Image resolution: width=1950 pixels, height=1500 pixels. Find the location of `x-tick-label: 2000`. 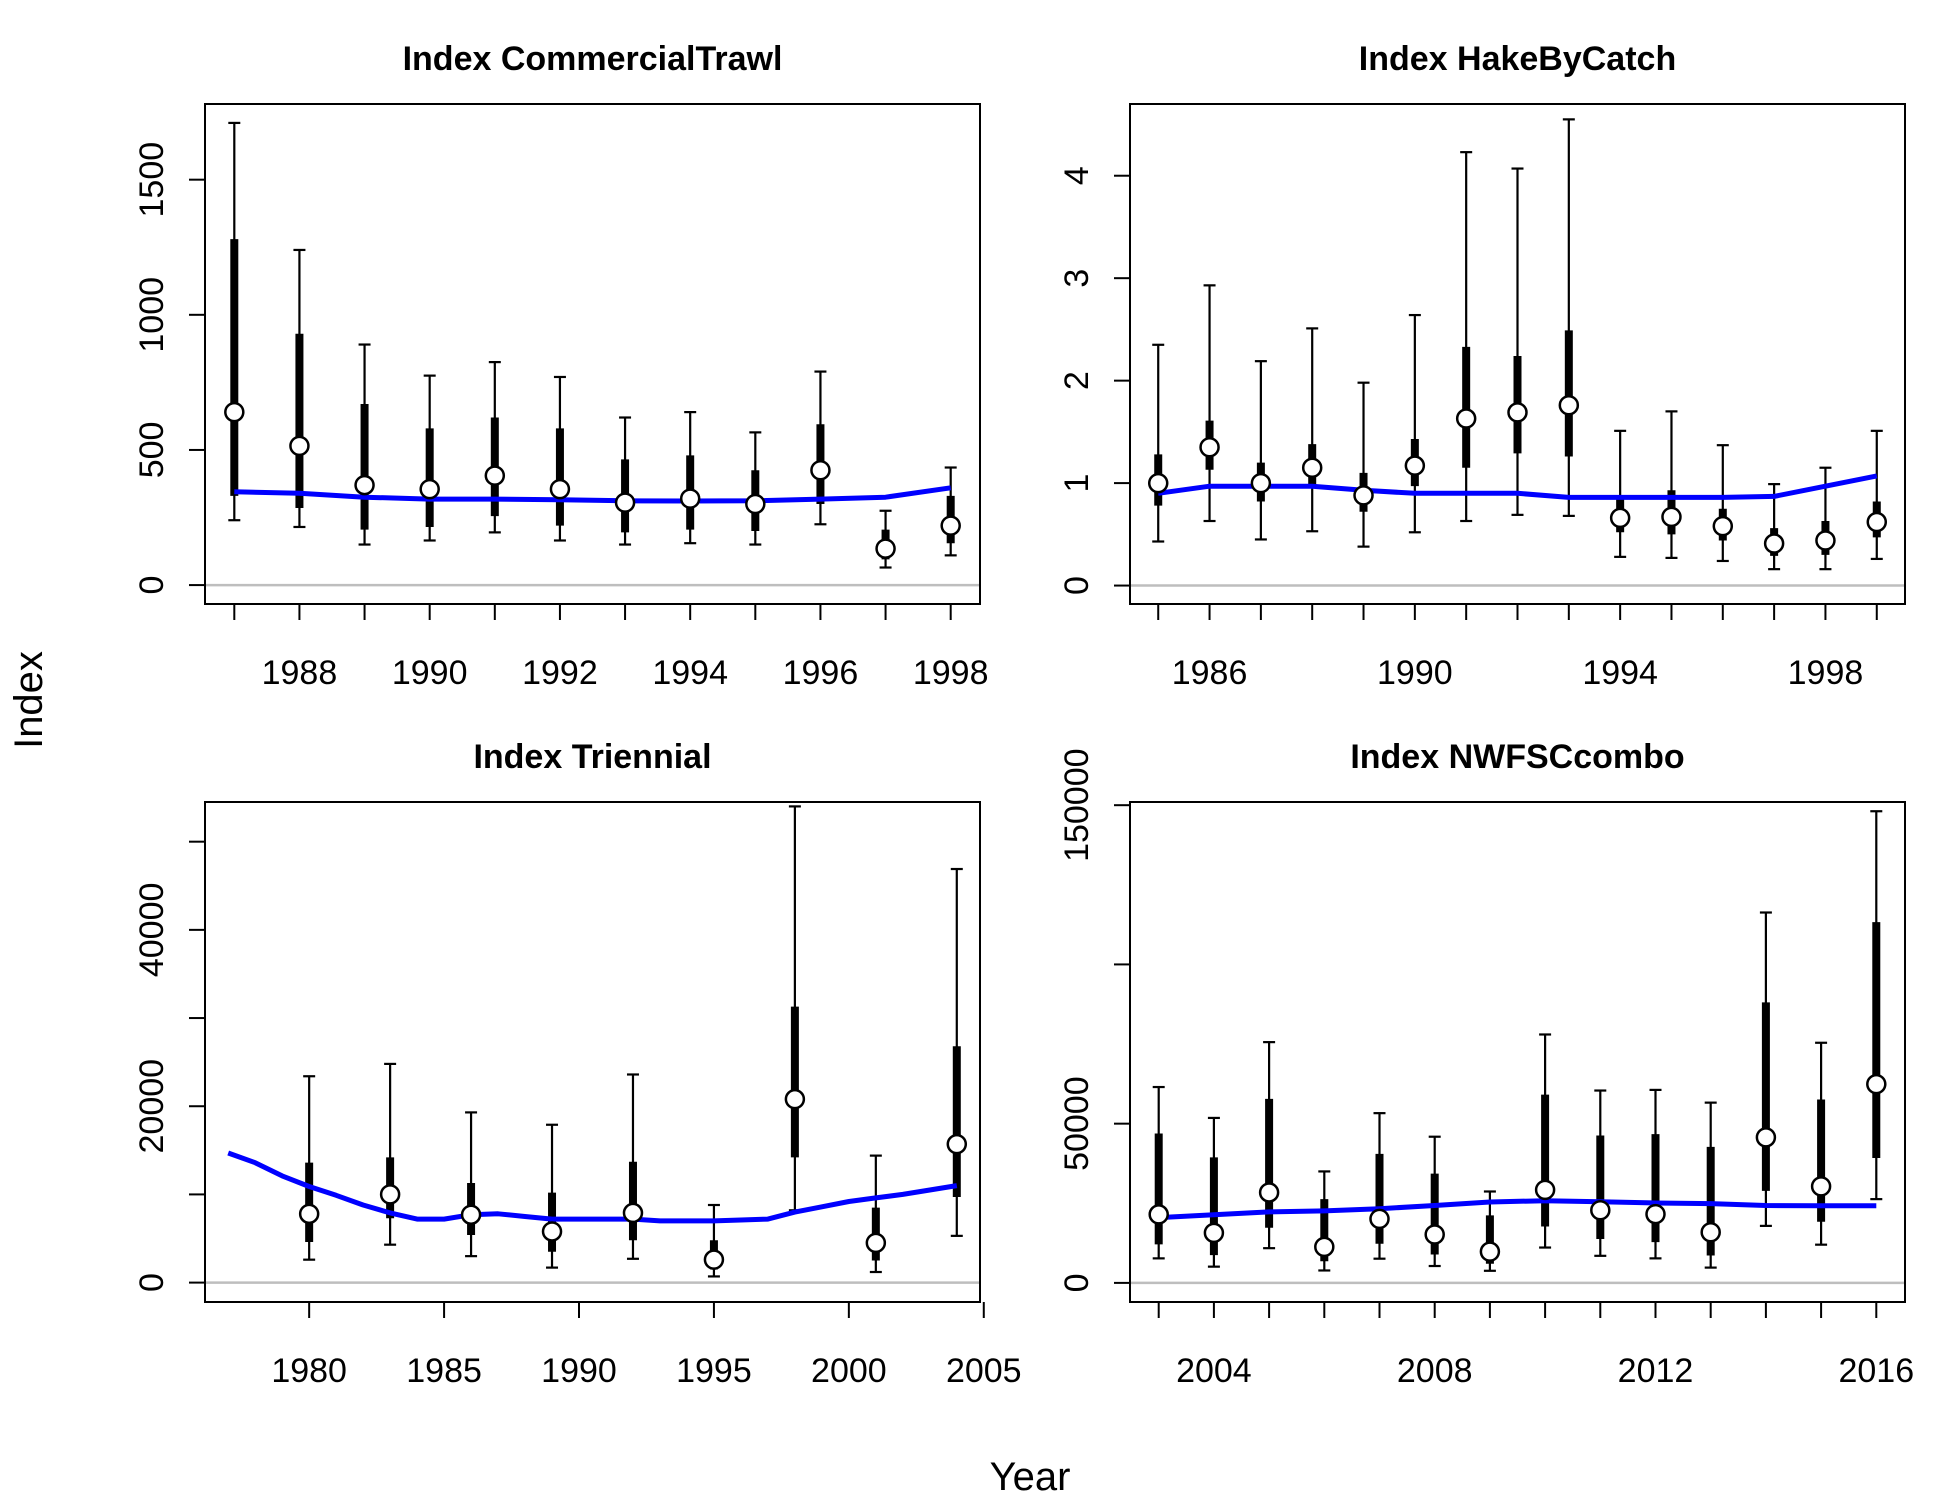

x-tick-label: 2000 is located at coordinates (849, 1371).